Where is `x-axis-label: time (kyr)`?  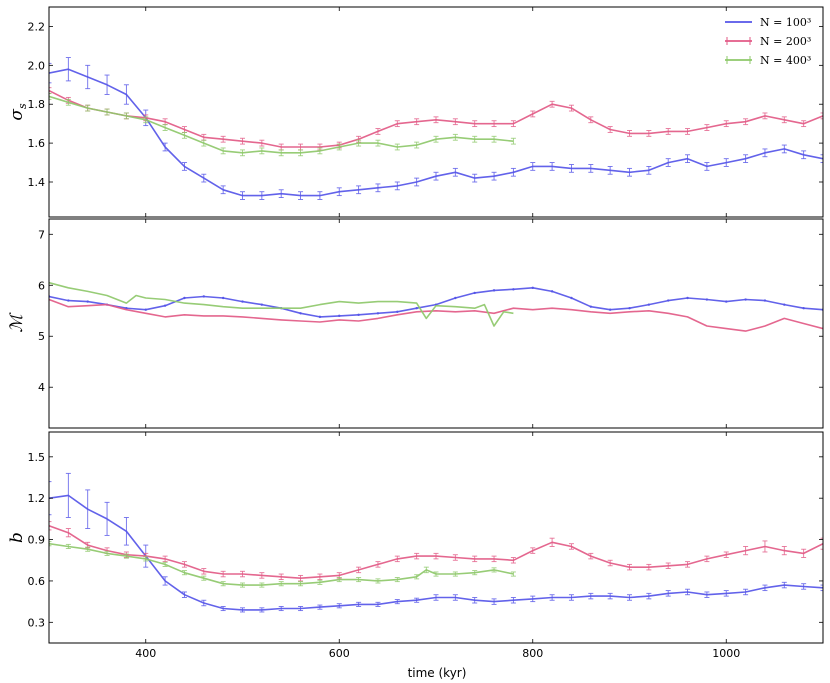 x-axis-label: time (kyr) is located at coordinates (437, 673).